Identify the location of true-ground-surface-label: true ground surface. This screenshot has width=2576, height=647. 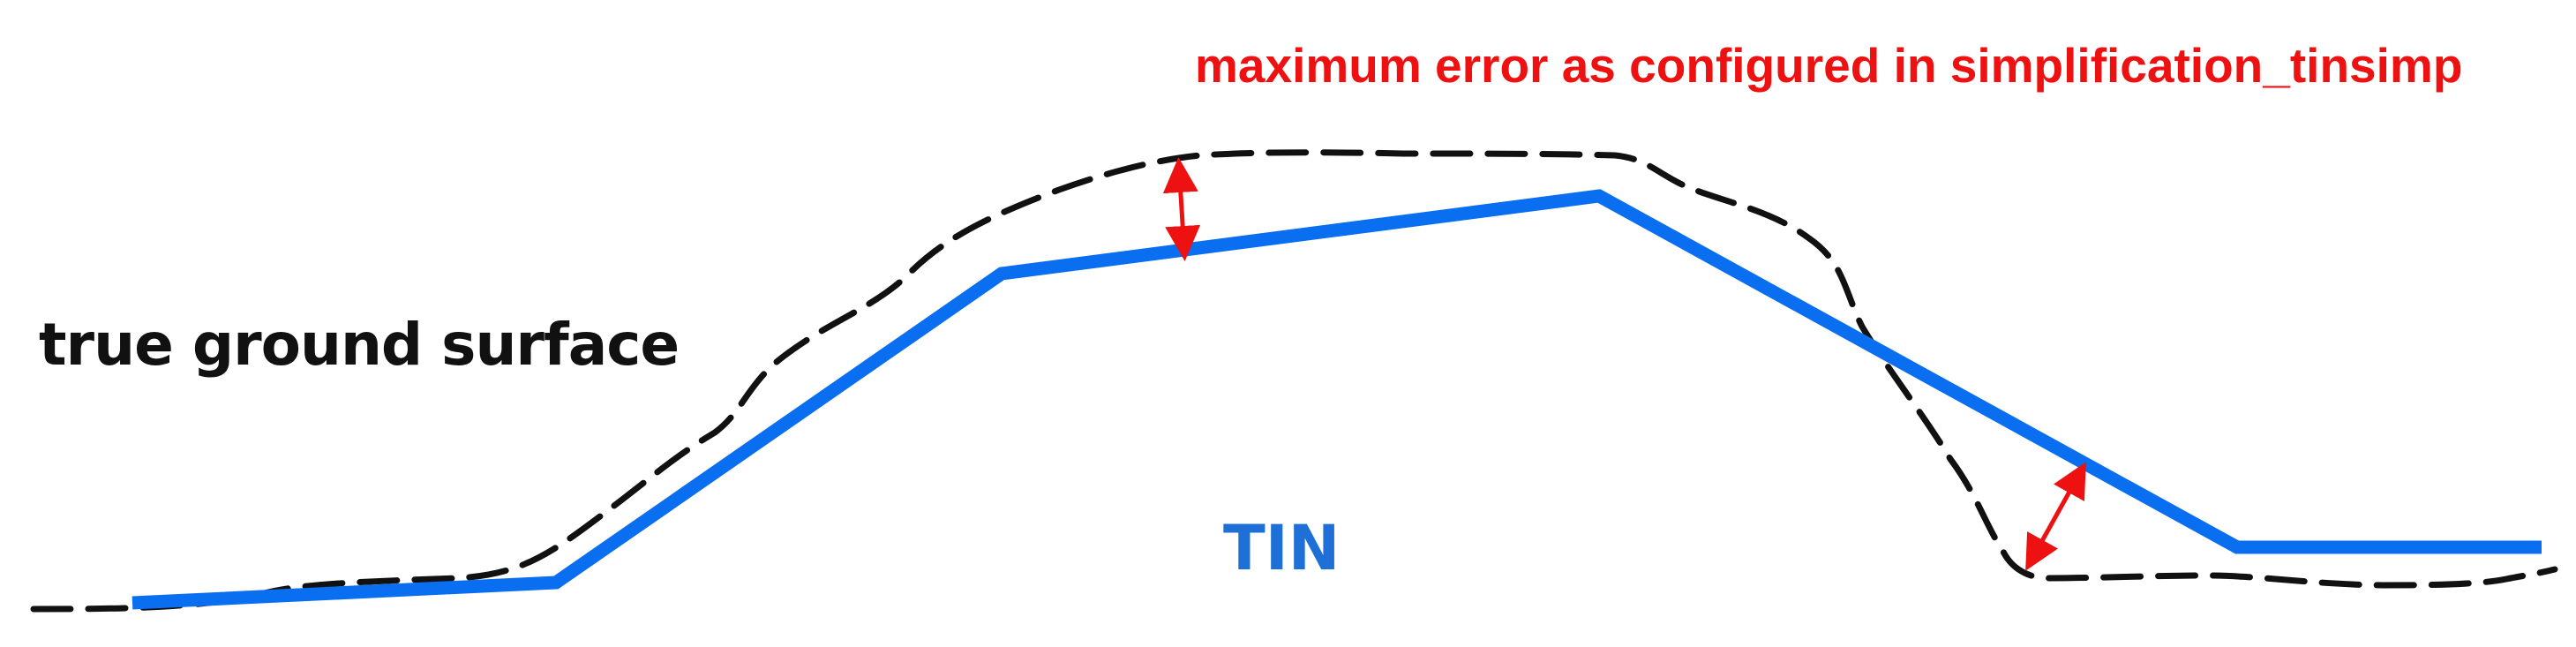
(359, 345).